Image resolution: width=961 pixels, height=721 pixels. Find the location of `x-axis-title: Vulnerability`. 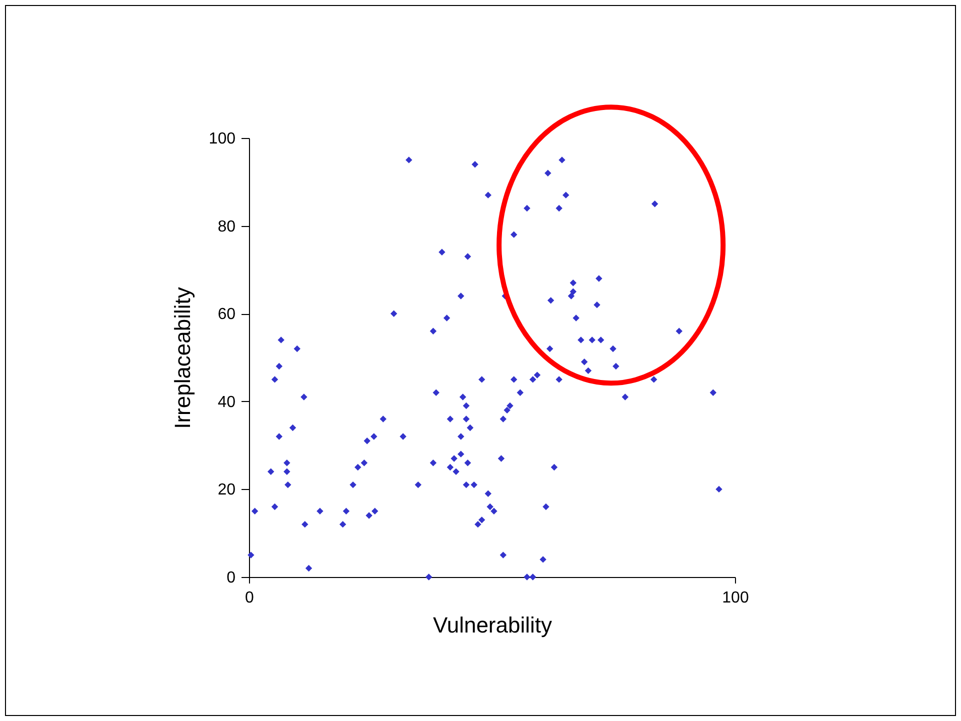

x-axis-title: Vulnerability is located at coordinates (492, 625).